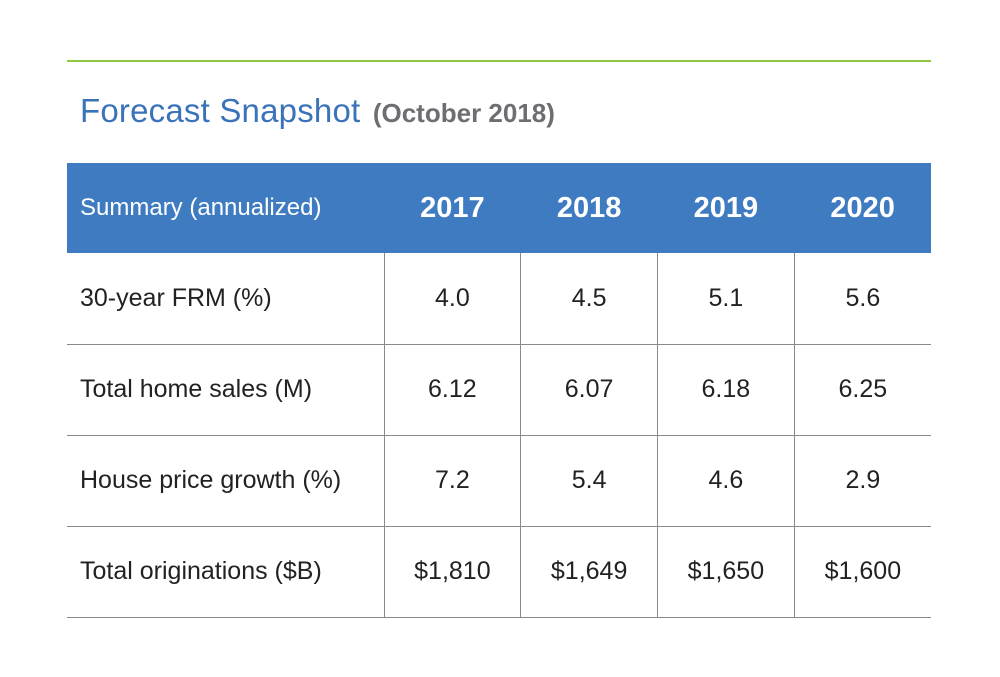  Describe the element at coordinates (589, 389) in the screenshot. I see `table-cell: 6.07` at that location.